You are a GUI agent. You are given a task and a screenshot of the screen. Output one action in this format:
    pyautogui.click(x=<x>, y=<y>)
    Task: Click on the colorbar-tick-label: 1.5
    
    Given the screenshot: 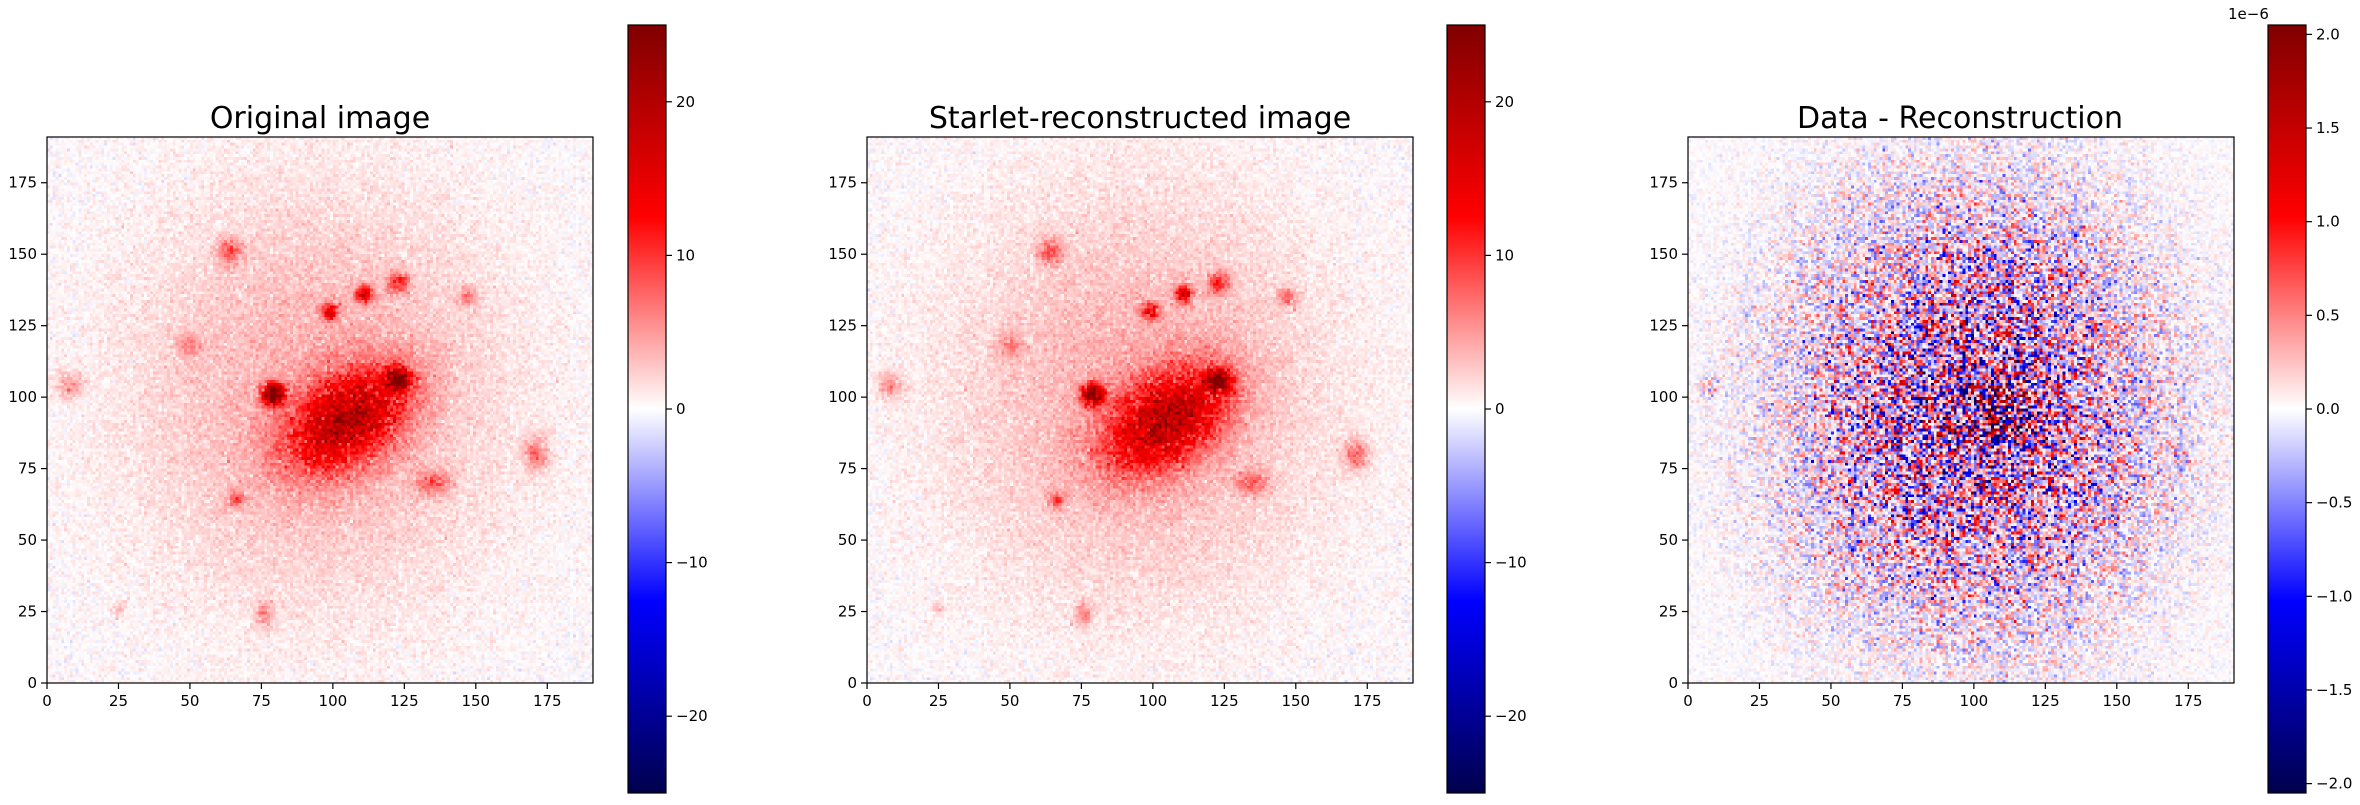 What is the action you would take?
    pyautogui.click(x=2328, y=128)
    